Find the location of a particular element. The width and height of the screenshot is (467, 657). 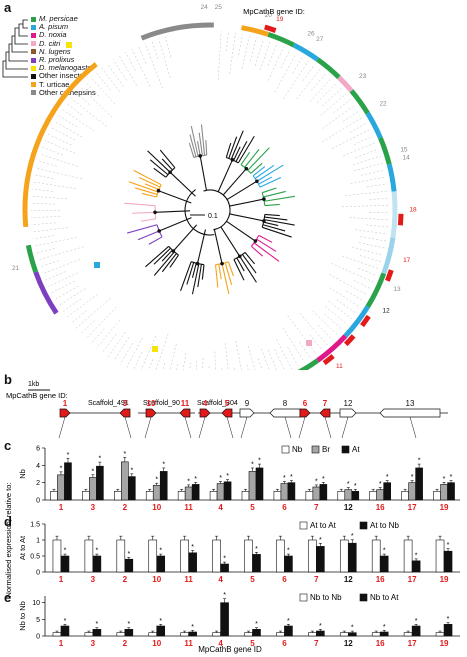

tree-gene-label: 13 is located at coordinates (397, 289).